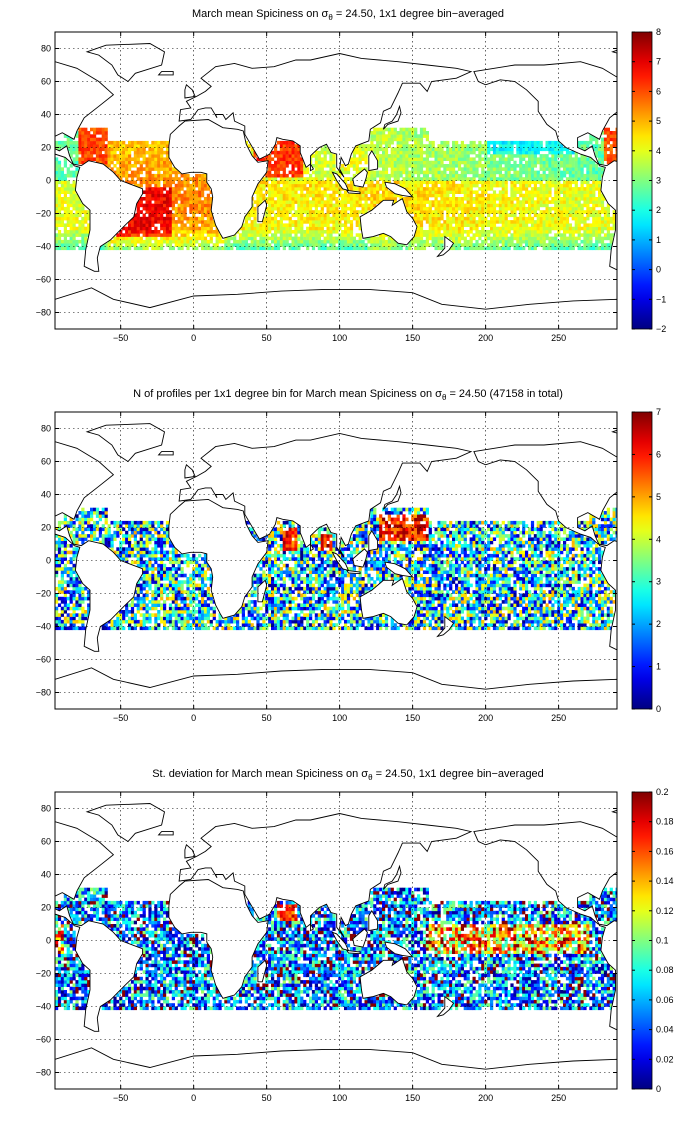 This screenshot has height=1140, width=696. I want to click on x-tick-label: 0, so click(193, 338).